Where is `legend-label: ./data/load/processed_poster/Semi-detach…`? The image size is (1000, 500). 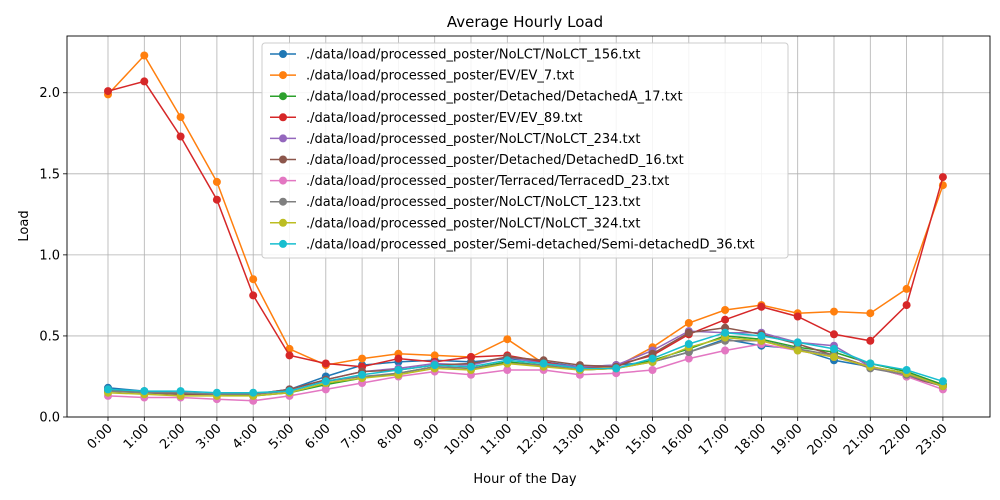
legend-label: ./data/load/processed_poster/Semi-detach… is located at coordinates (530, 244).